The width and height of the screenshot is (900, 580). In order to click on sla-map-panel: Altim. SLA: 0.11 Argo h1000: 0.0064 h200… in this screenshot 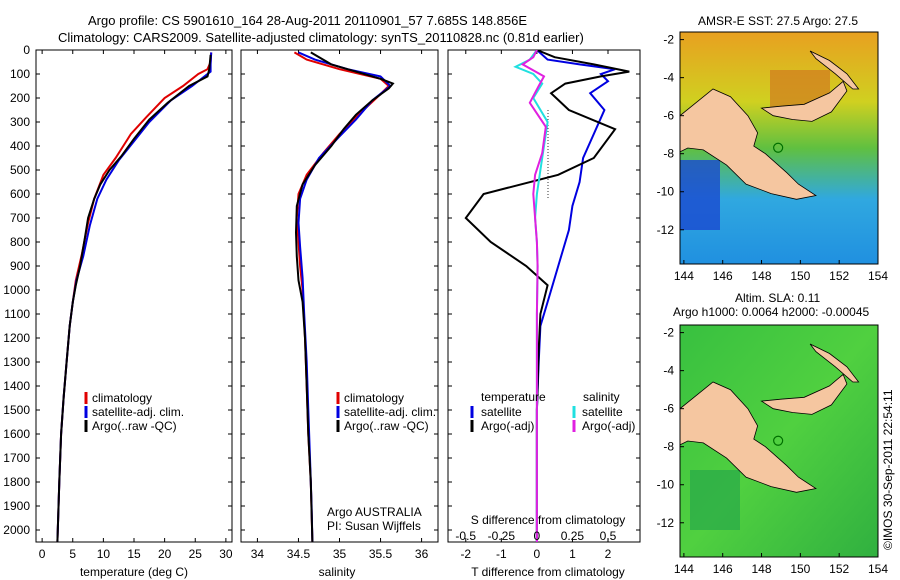, I will do `click(773, 433)`.